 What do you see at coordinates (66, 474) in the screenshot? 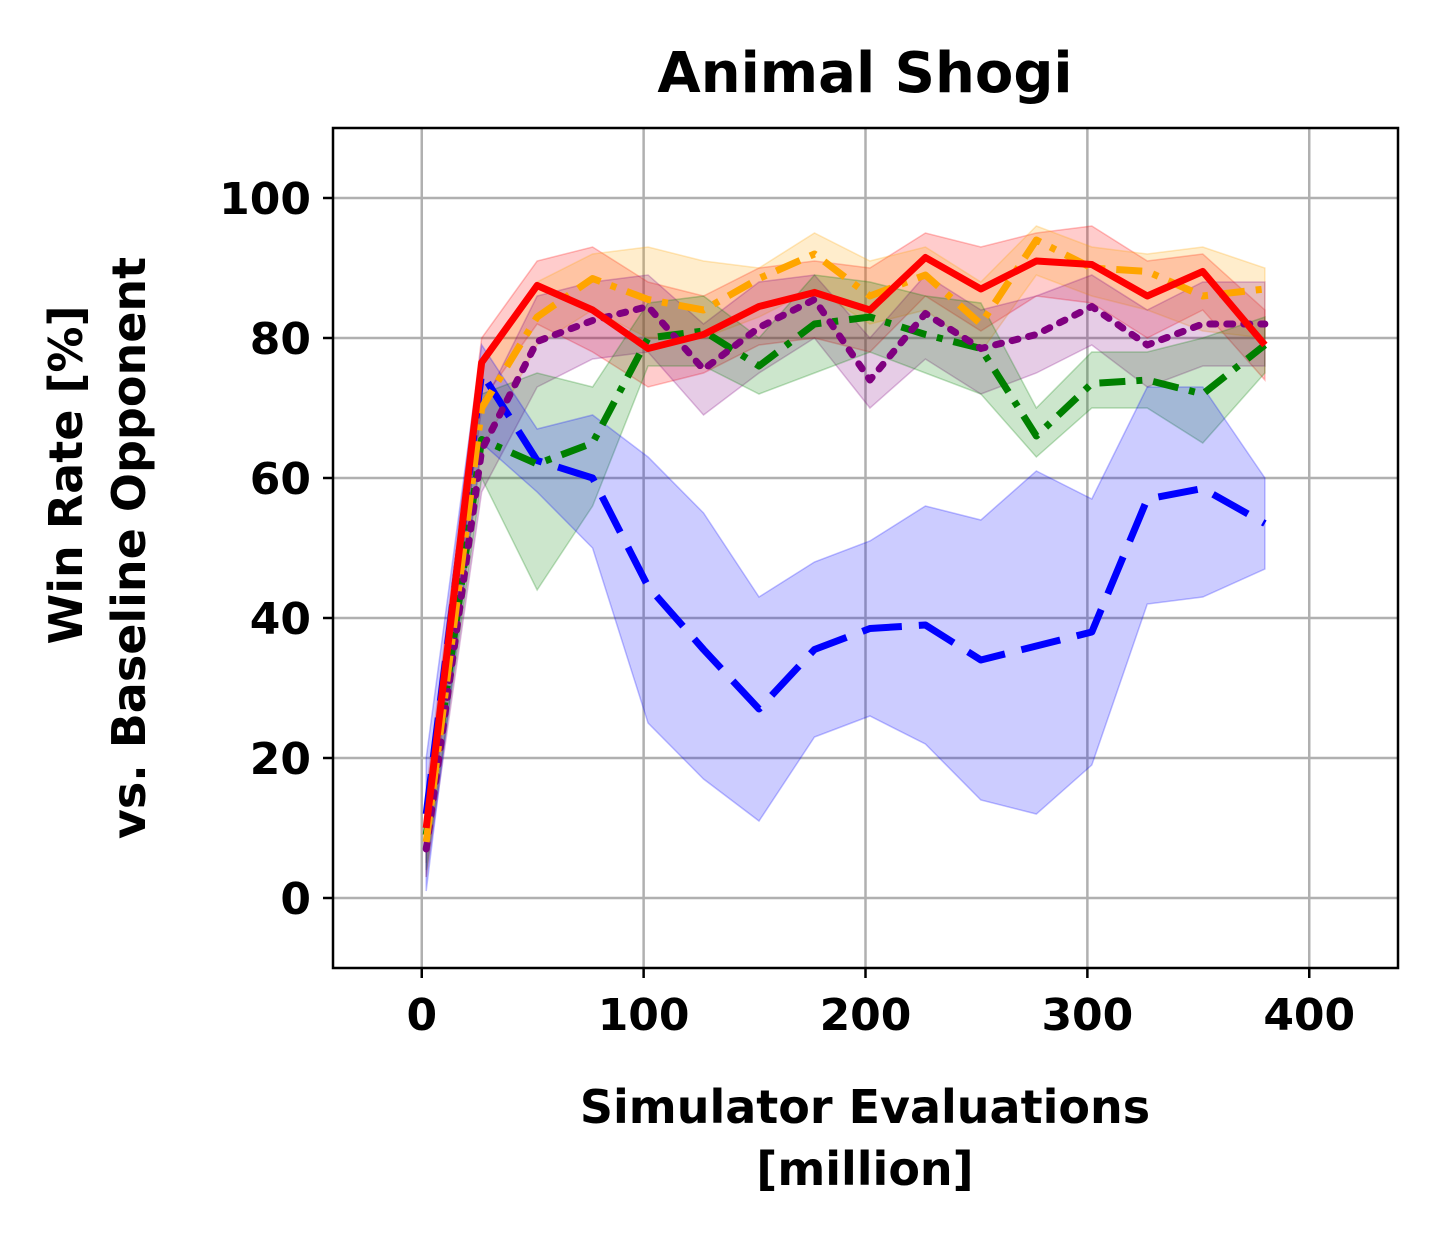
I see `y-axis-label-line1: Win Rate [%]` at bounding box center [66, 474].